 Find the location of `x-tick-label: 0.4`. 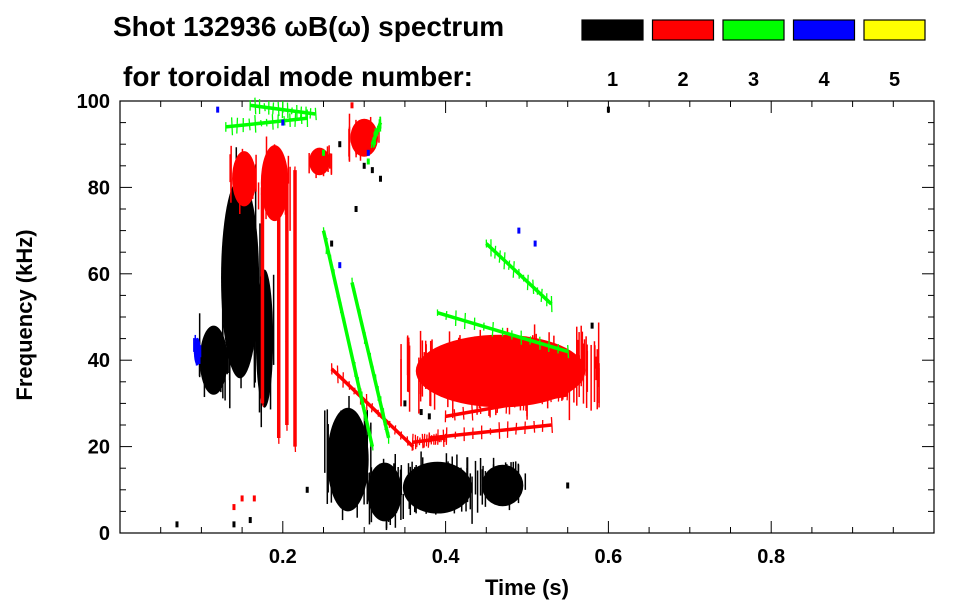

x-tick-label: 0.4 is located at coordinates (446, 557).